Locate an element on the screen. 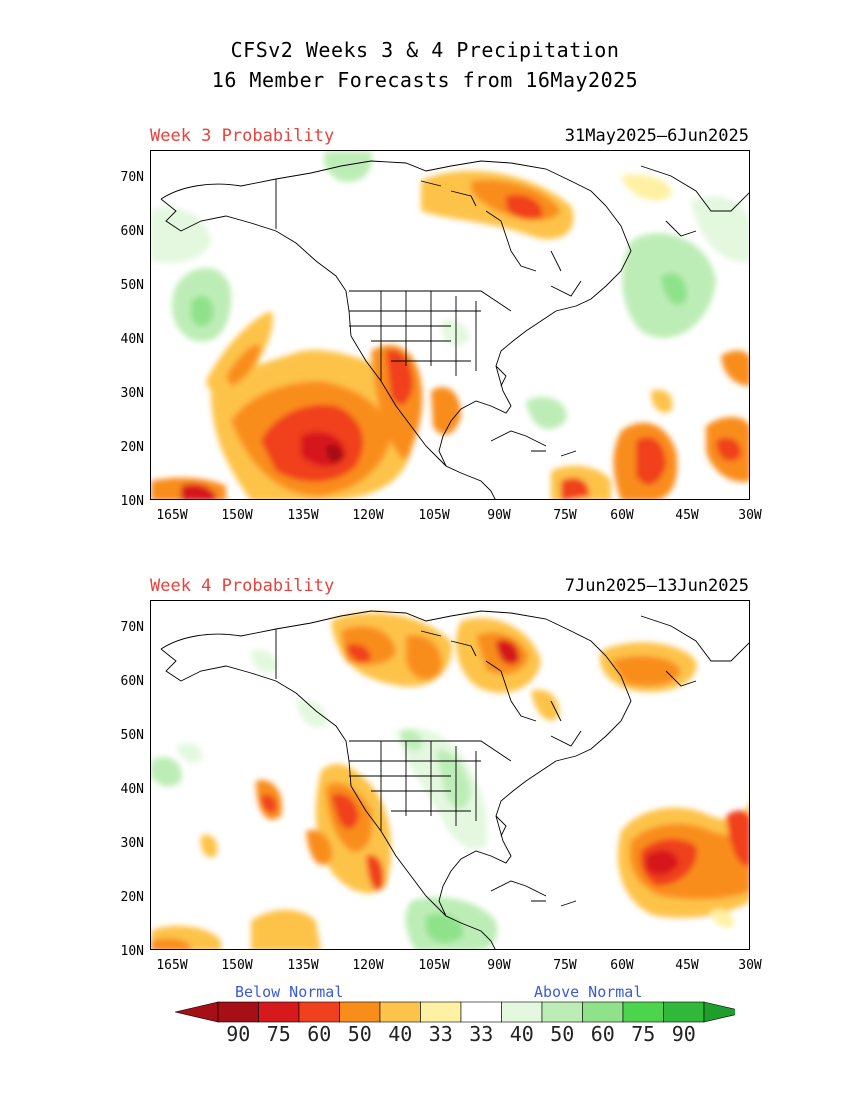  below-normal-label: Below Normal is located at coordinates (289, 992).